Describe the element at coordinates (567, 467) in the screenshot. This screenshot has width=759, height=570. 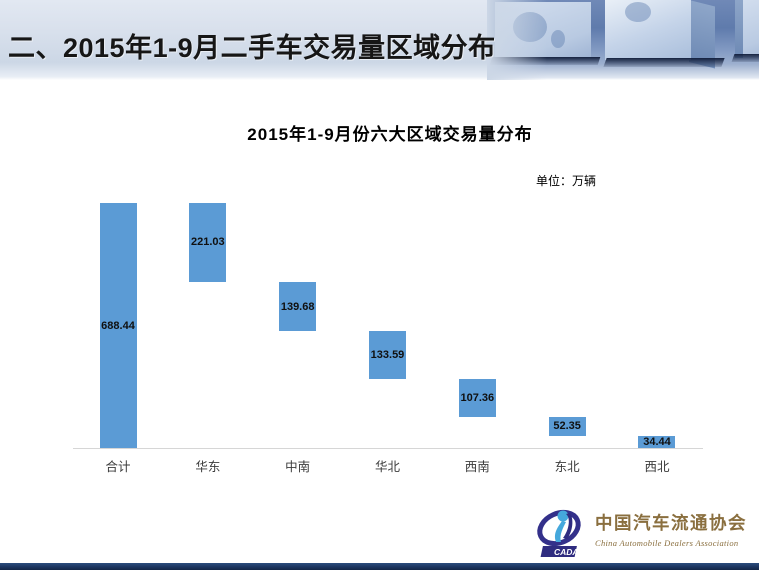
I see `x-axis-label: 东北` at that location.